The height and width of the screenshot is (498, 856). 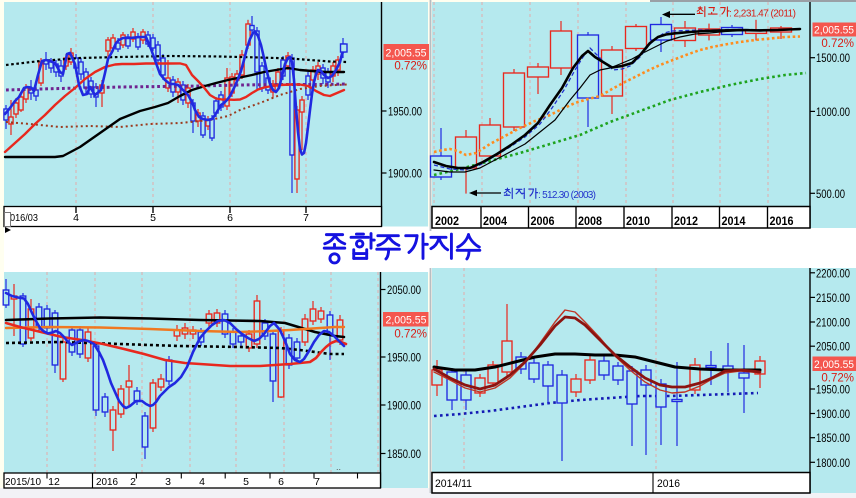 What do you see at coordinates (543, 221) in the screenshot?
I see `svg-text: 2006` at bounding box center [543, 221].